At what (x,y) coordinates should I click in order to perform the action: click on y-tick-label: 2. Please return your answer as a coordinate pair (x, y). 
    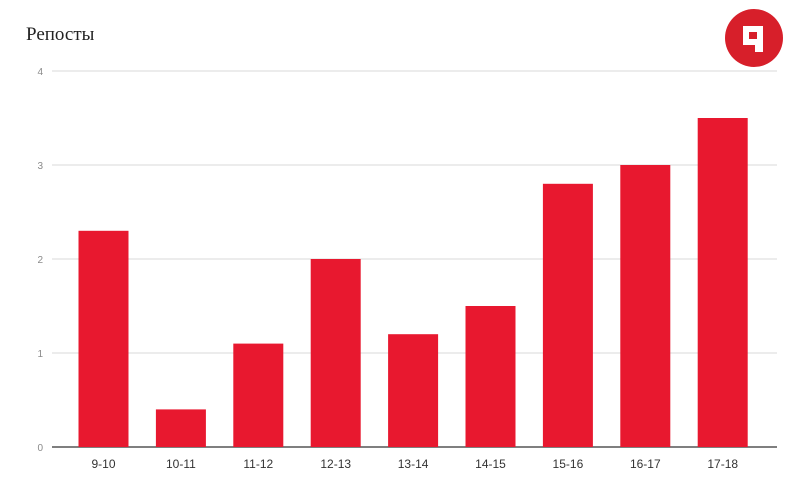
    Looking at the image, I should click on (40, 260).